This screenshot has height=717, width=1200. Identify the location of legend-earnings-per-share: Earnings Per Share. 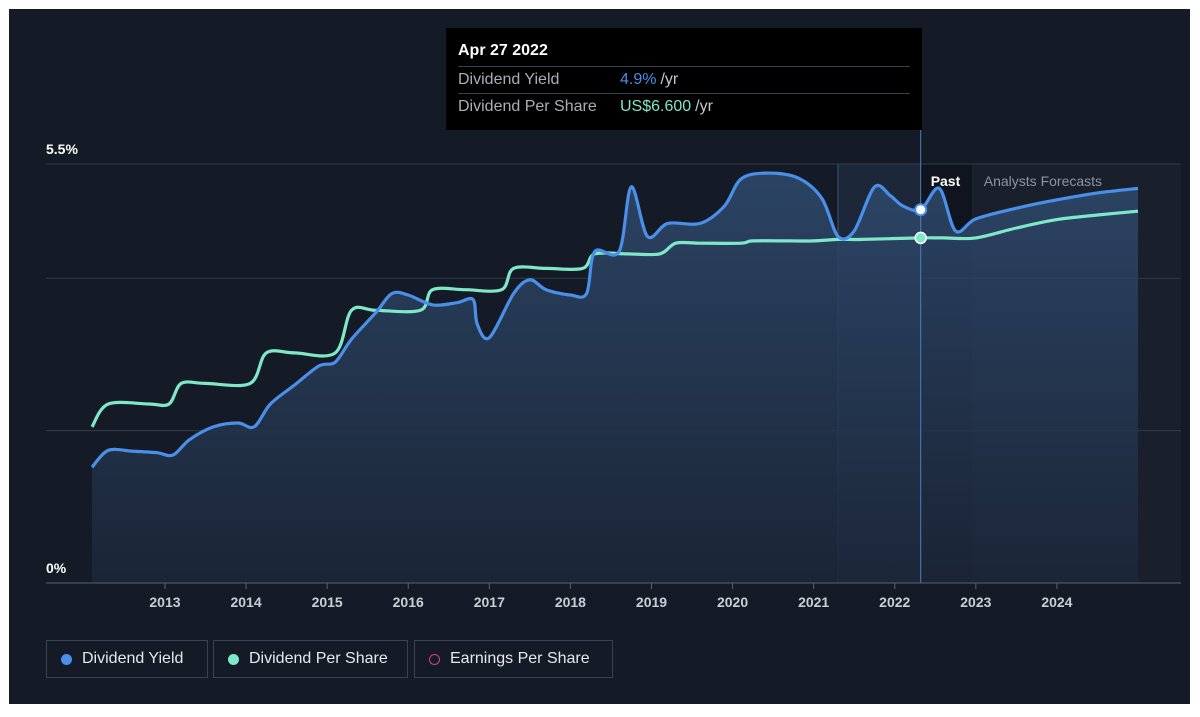
(513, 659).